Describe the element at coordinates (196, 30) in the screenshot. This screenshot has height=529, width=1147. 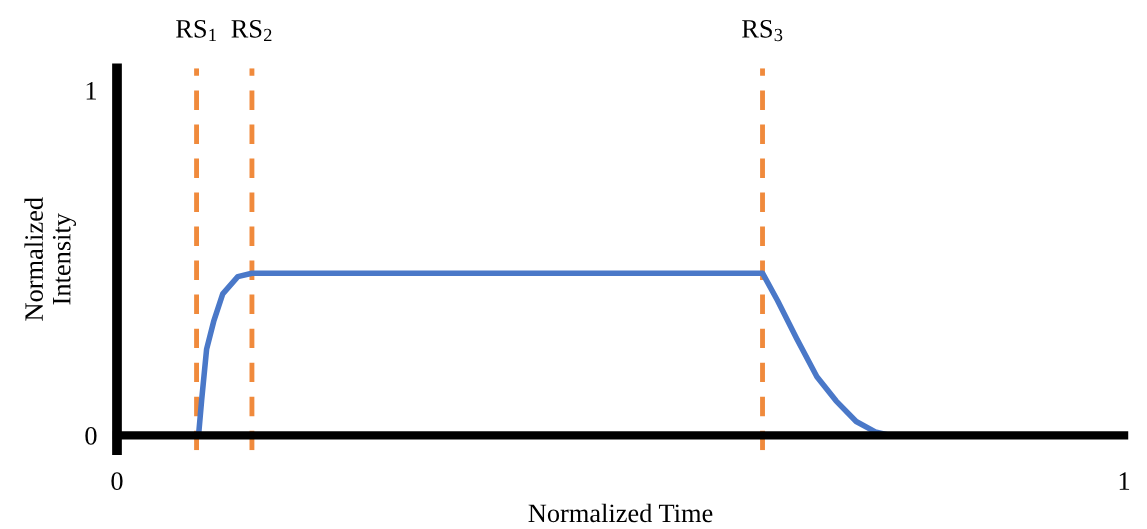
I see `ref-line-label: RS$_{1}$` at that location.